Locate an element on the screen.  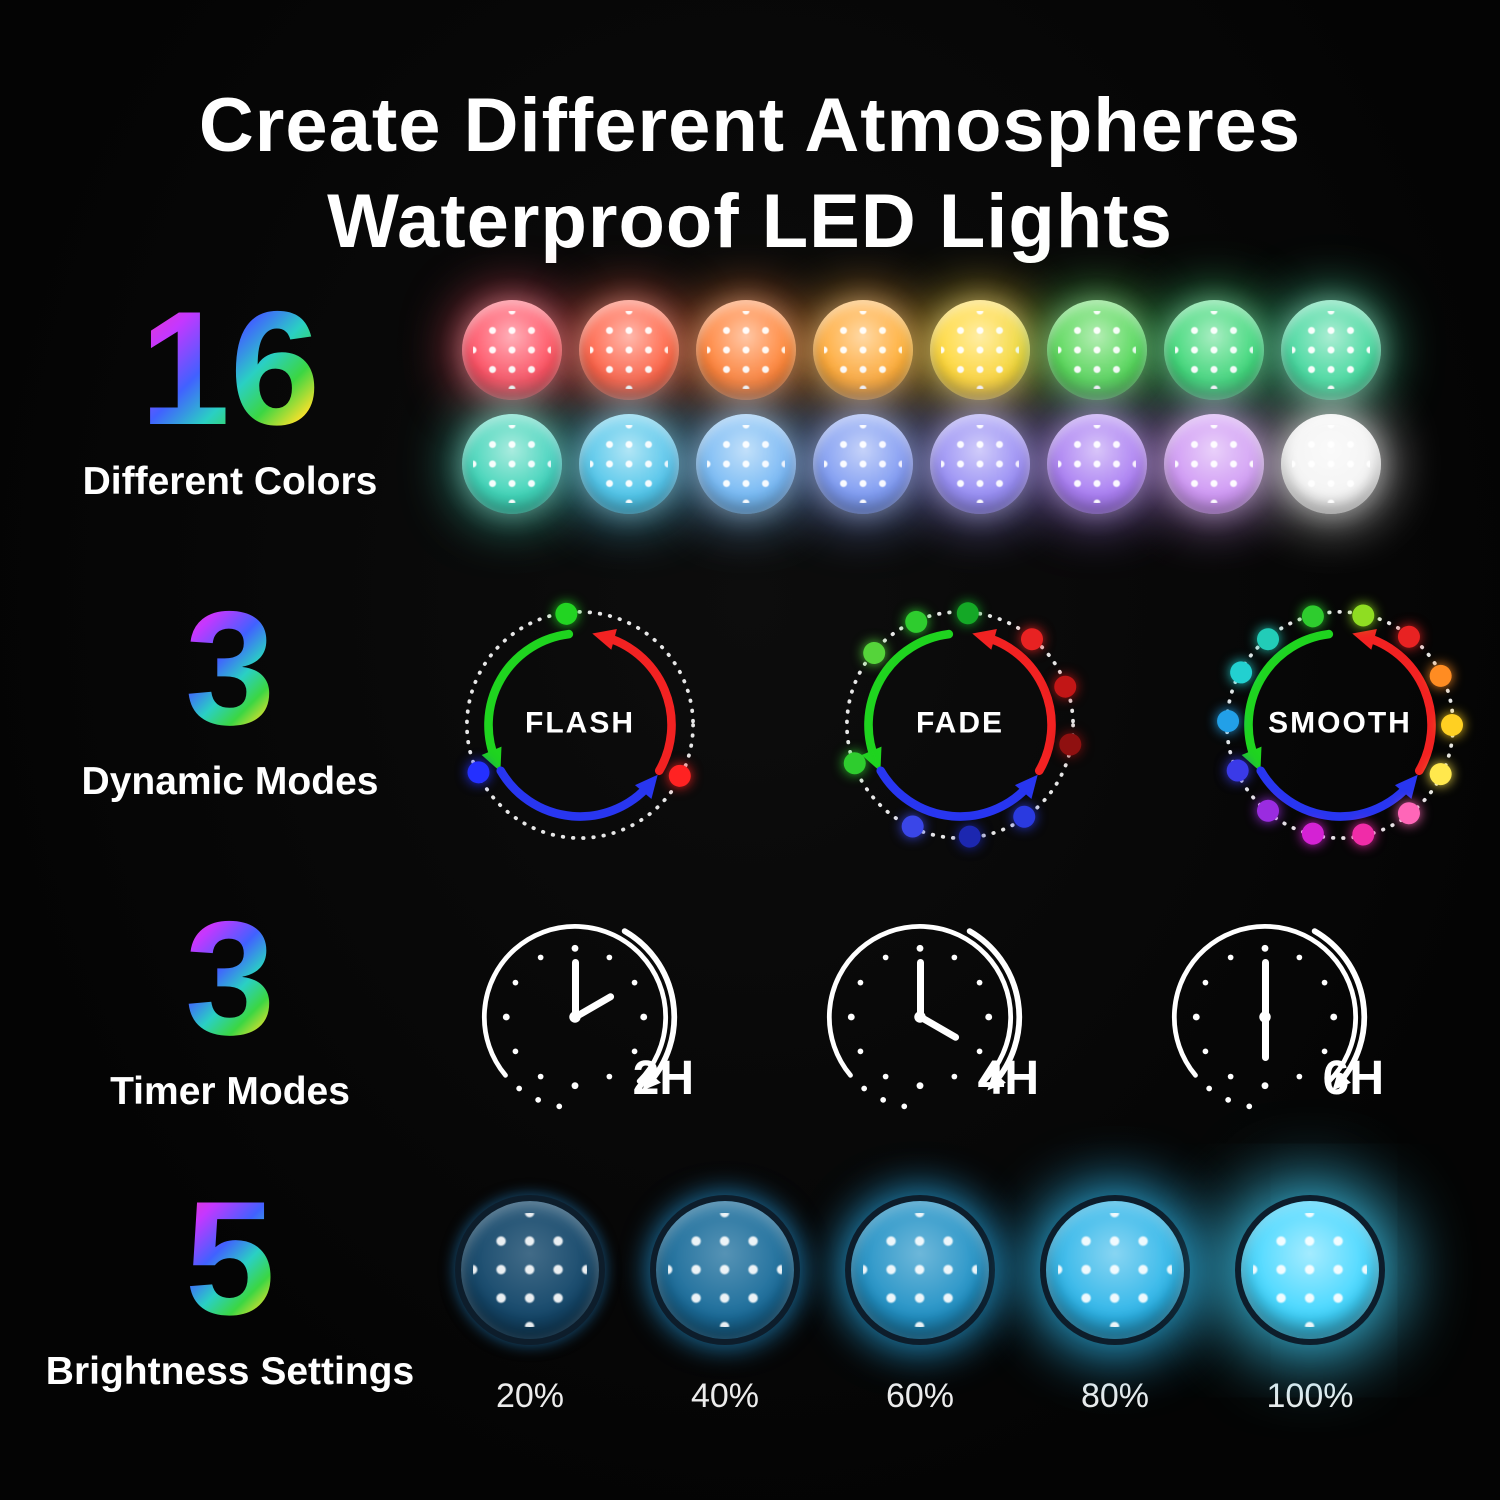
mode-label: SMOOTH is located at coordinates (1340, 723).